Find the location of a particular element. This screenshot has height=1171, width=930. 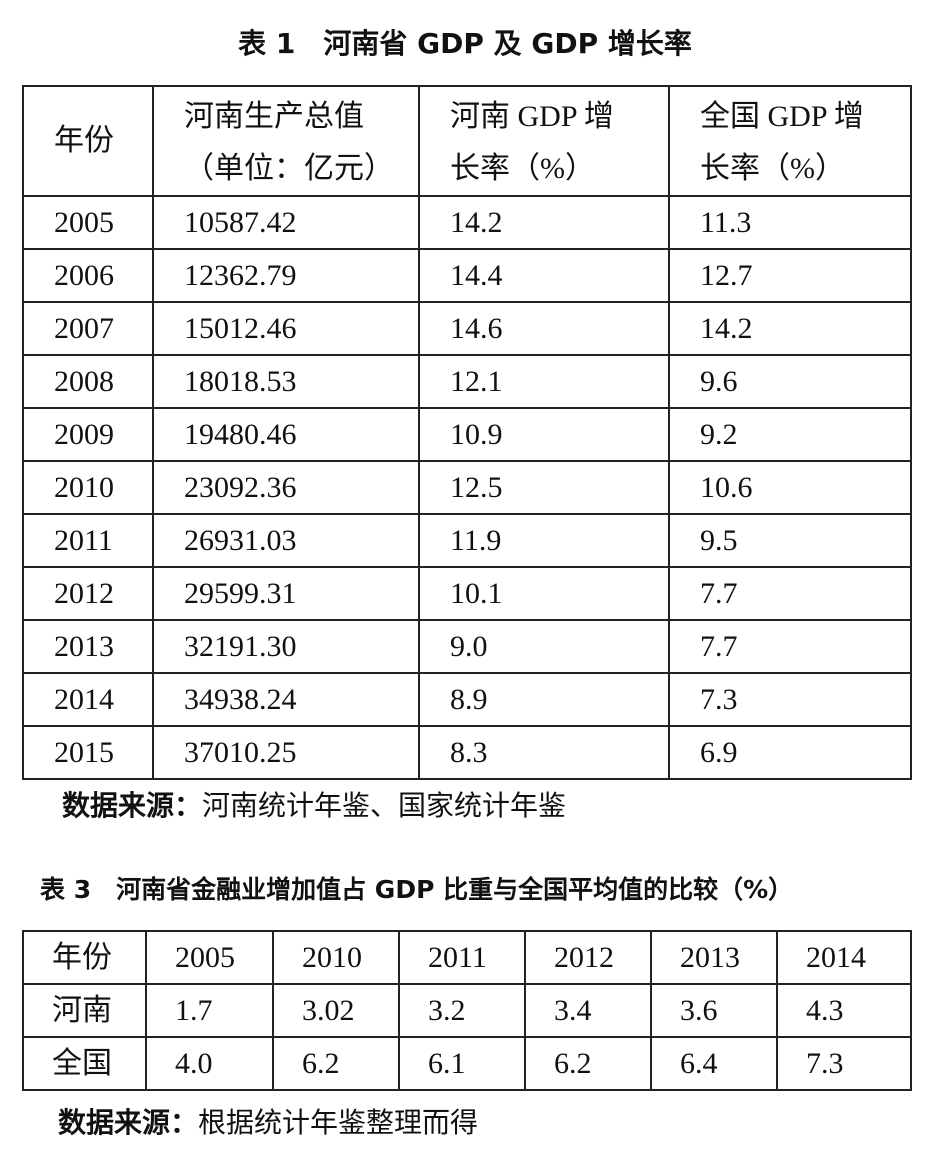

cell: 23092.36 is located at coordinates (286, 487).